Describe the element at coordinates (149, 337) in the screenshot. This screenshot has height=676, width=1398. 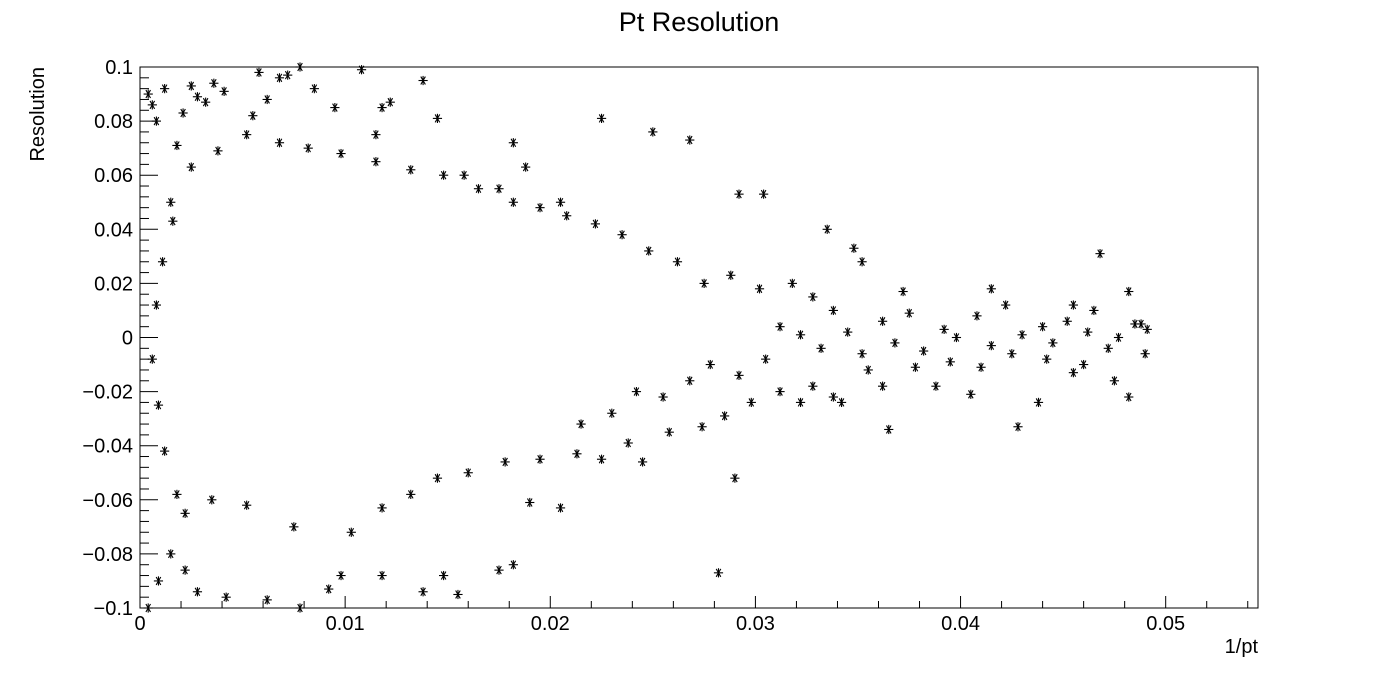
I see `y-axis-ticks` at that location.